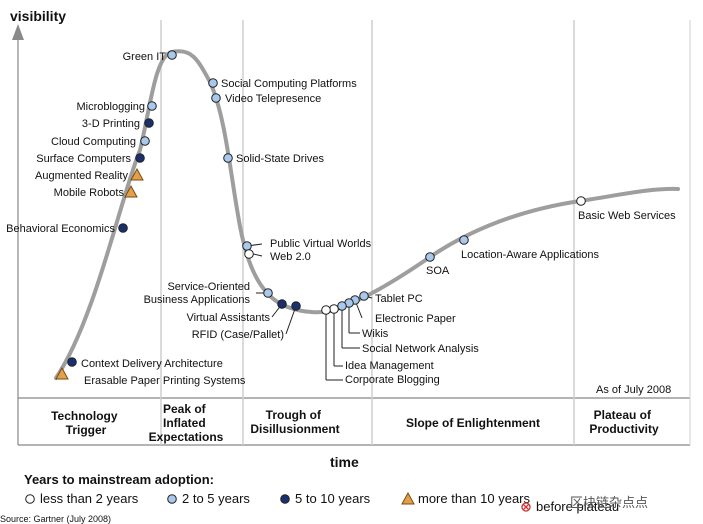 The width and height of the screenshot is (703, 524). What do you see at coordinates (119, 479) in the screenshot?
I see `legend-title: Years to mainstream adoption:` at bounding box center [119, 479].